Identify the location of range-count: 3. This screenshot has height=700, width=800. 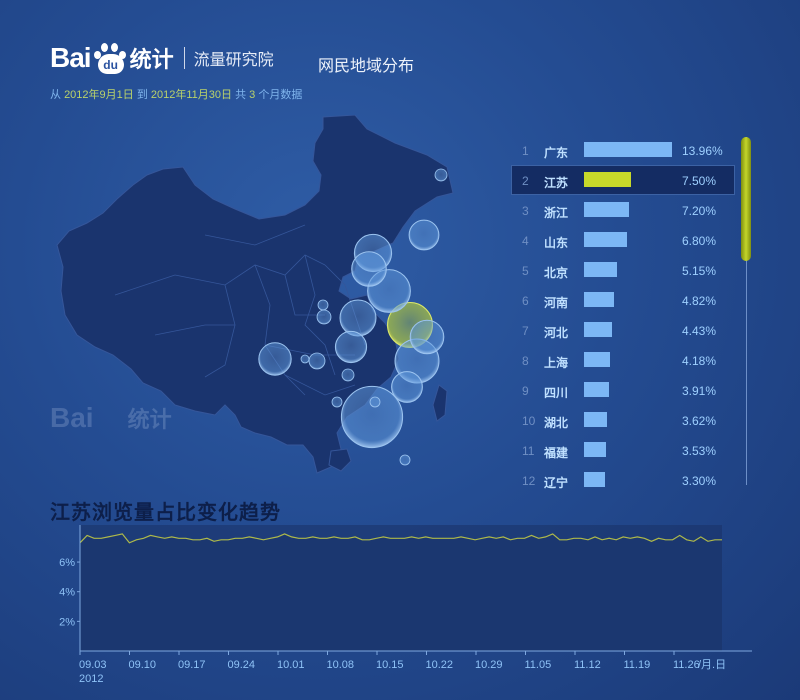
(252, 95).